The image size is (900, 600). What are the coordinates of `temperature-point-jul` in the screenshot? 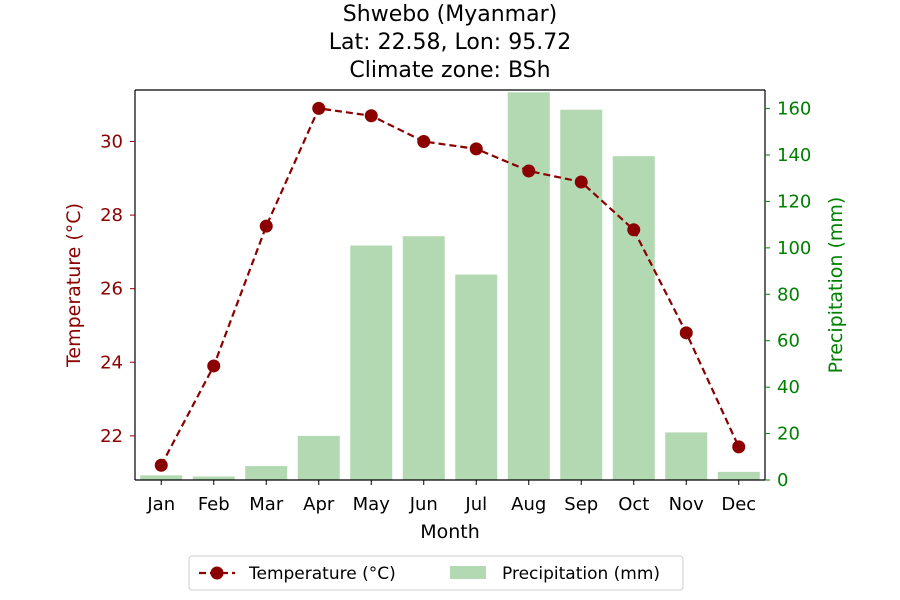 It's located at (476, 149).